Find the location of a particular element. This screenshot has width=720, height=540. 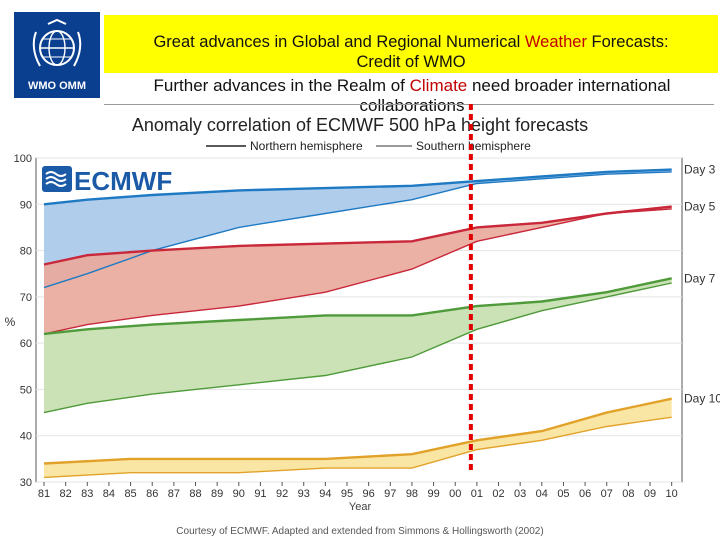

x-tick-label: 96 is located at coordinates (369, 494).